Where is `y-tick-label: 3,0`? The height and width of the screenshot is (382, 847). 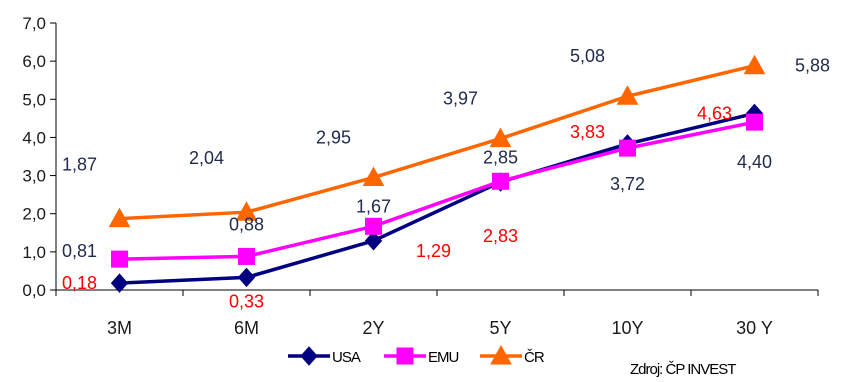 y-tick-label: 3,0 is located at coordinates (34, 176).